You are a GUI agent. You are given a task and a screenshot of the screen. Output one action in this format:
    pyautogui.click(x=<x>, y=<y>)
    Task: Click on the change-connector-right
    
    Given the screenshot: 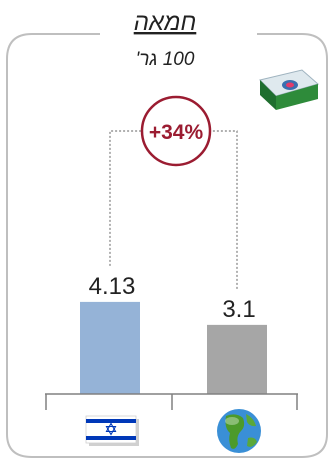 What is the action you would take?
    pyautogui.click(x=224, y=209)
    